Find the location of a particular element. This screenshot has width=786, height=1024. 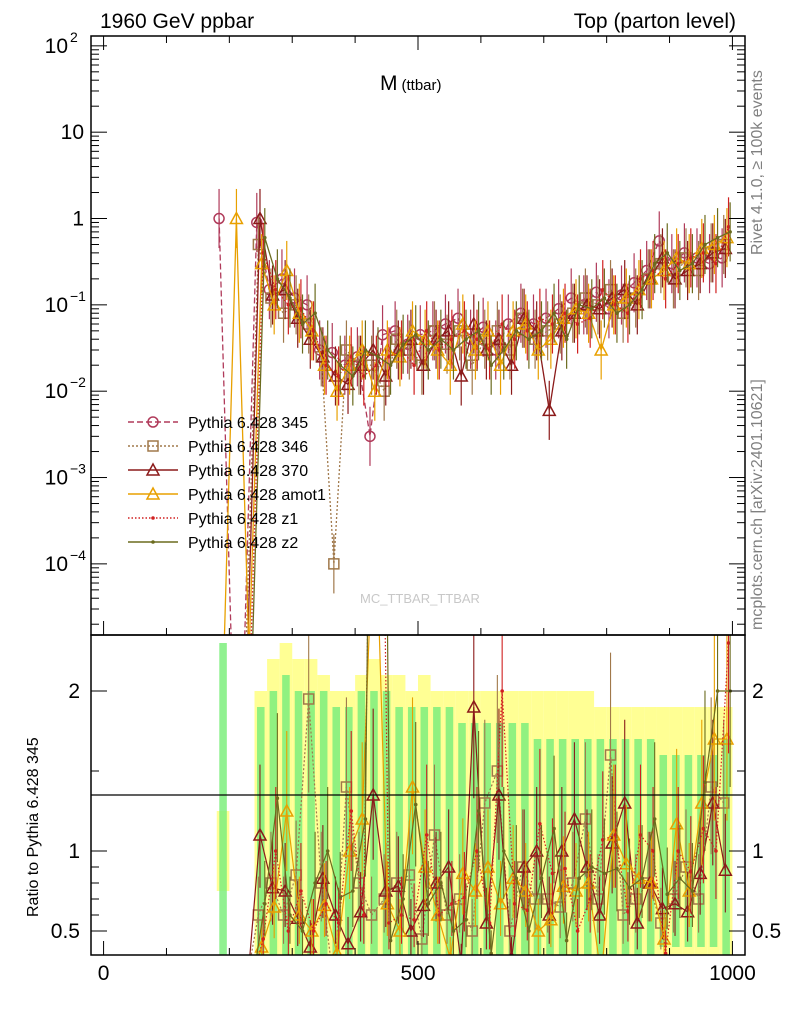

ratio-y-tick-label-left: 1 is located at coordinates (74, 851).